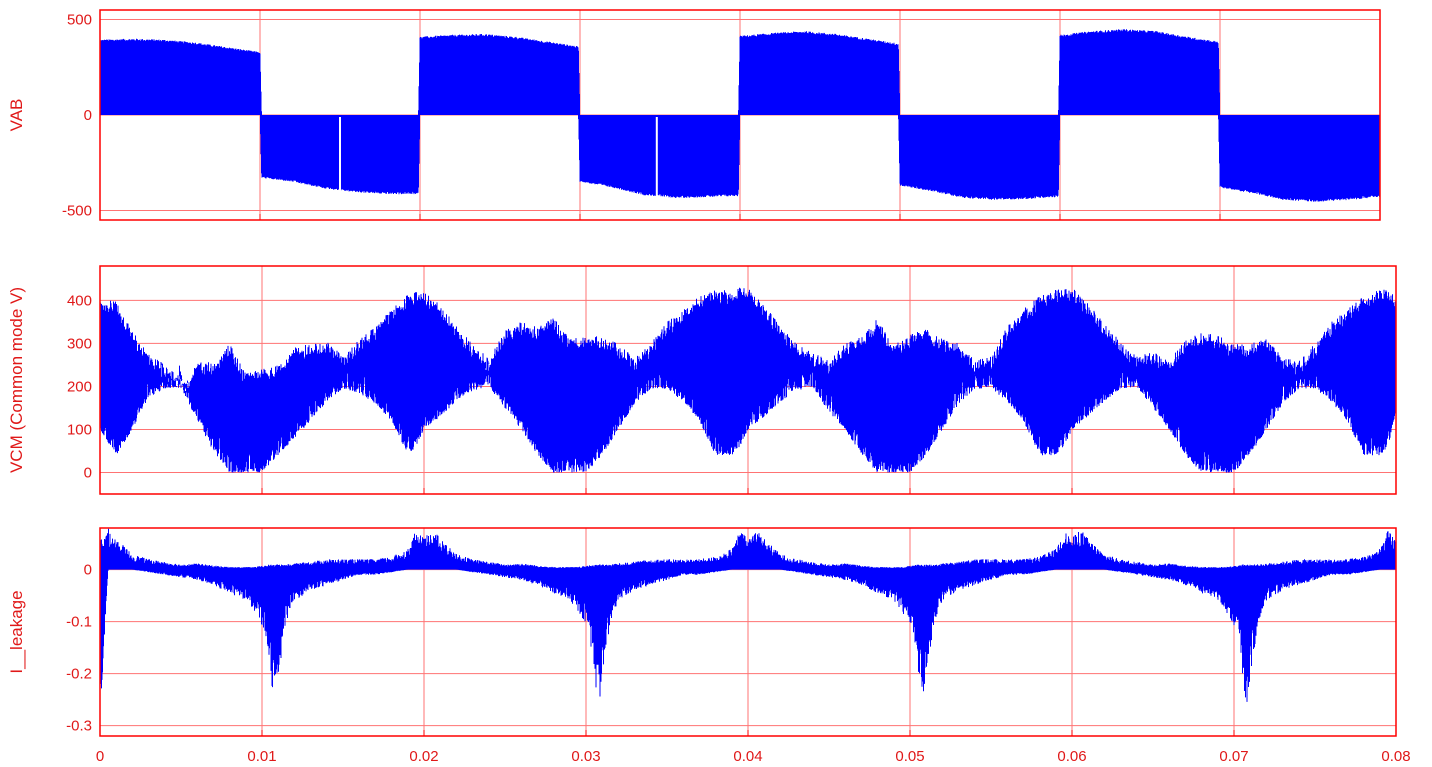  I want to click on x-tick-label: 0.03, so click(585, 756).